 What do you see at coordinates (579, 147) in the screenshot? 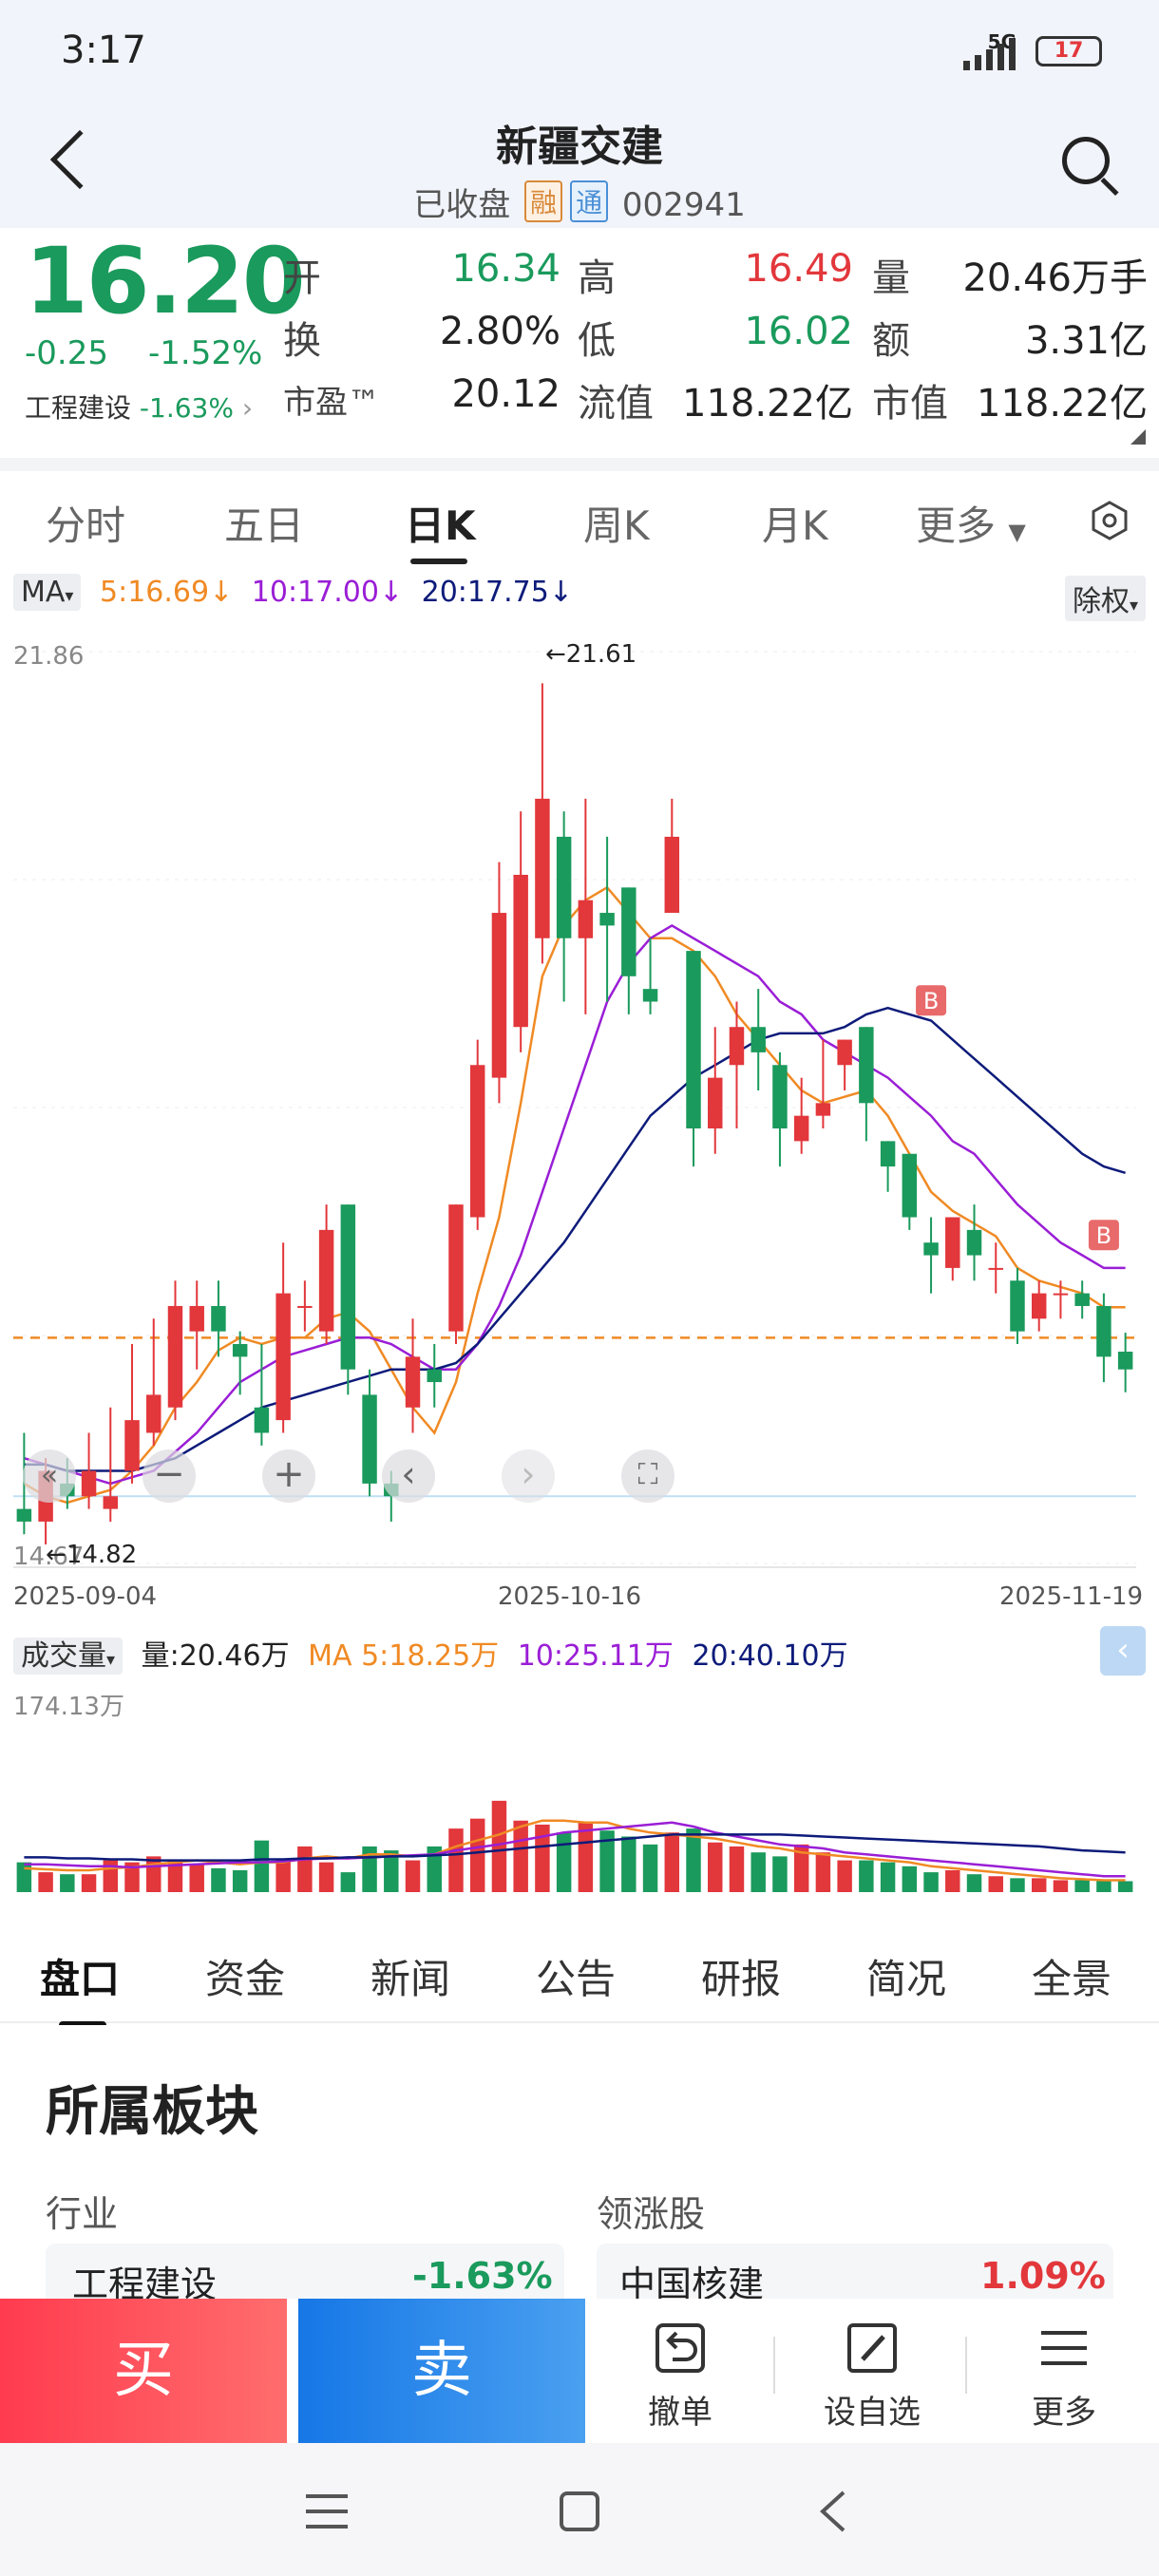
I see `stock-name: 新疆交建` at bounding box center [579, 147].